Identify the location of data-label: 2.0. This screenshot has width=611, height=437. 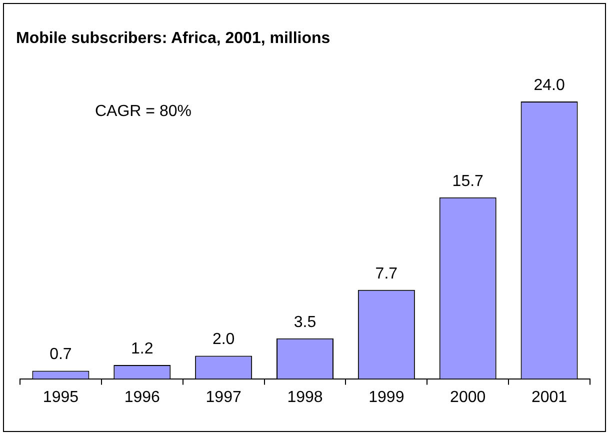
(223, 339).